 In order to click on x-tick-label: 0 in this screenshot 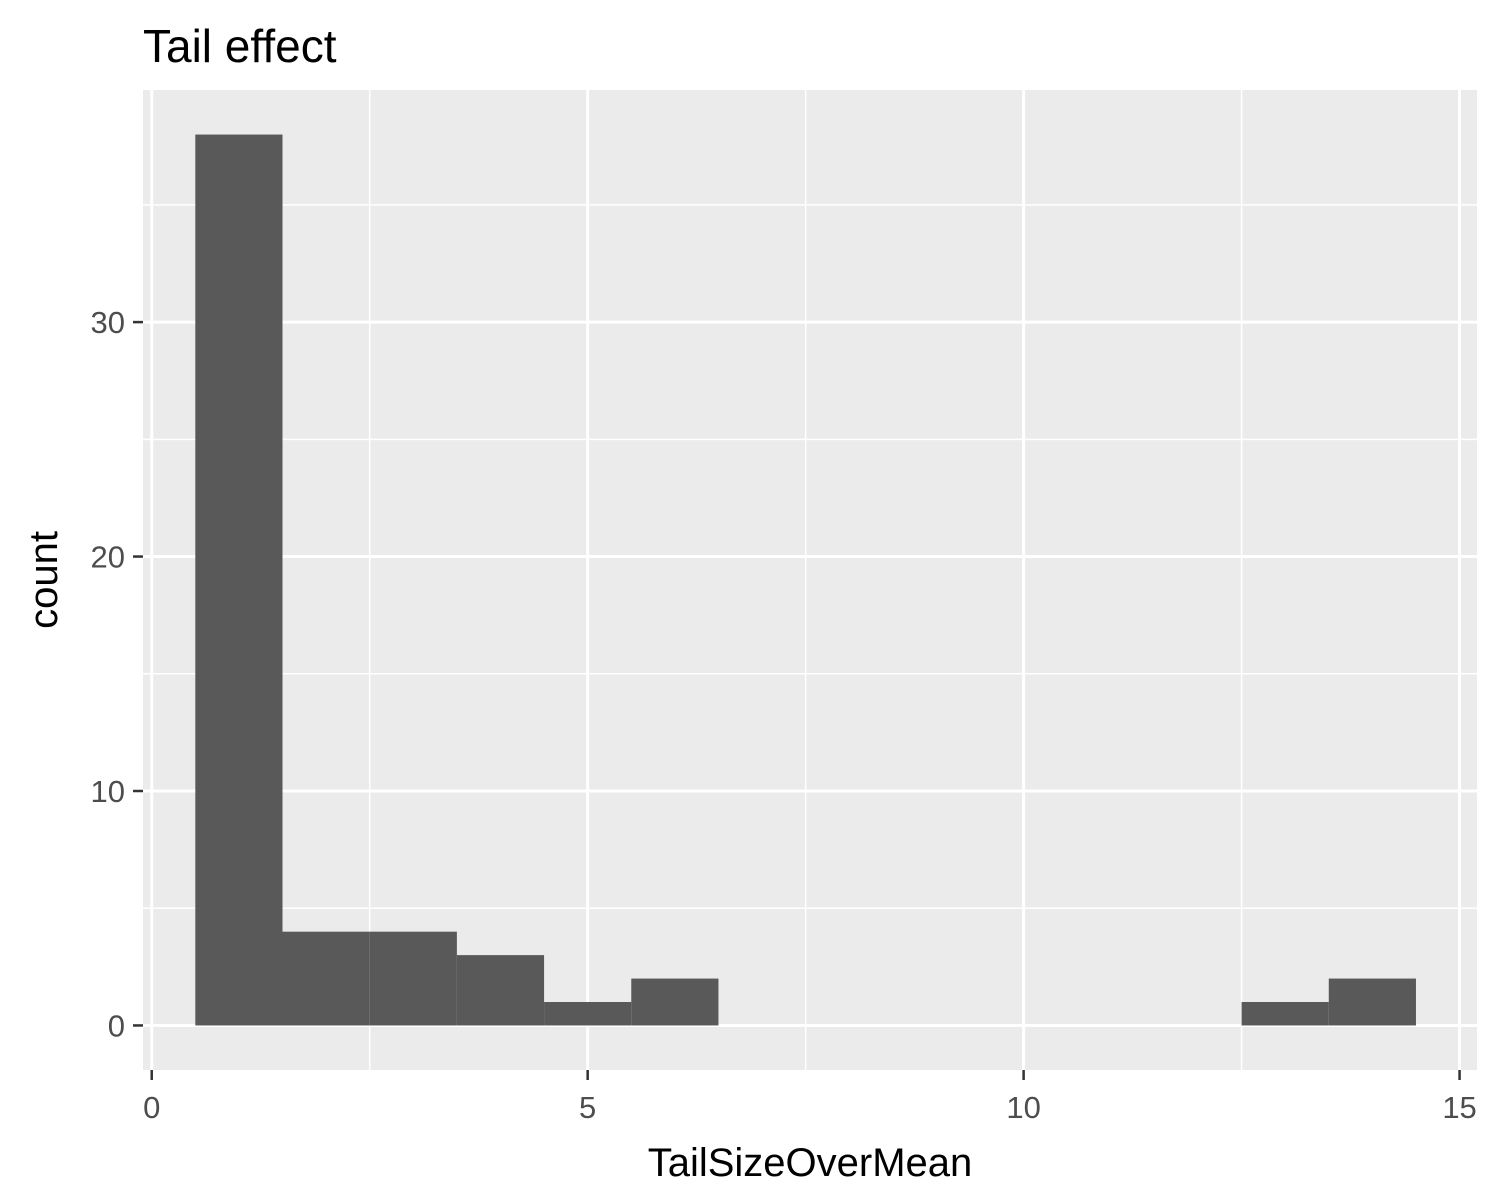, I will do `click(151, 1107)`.